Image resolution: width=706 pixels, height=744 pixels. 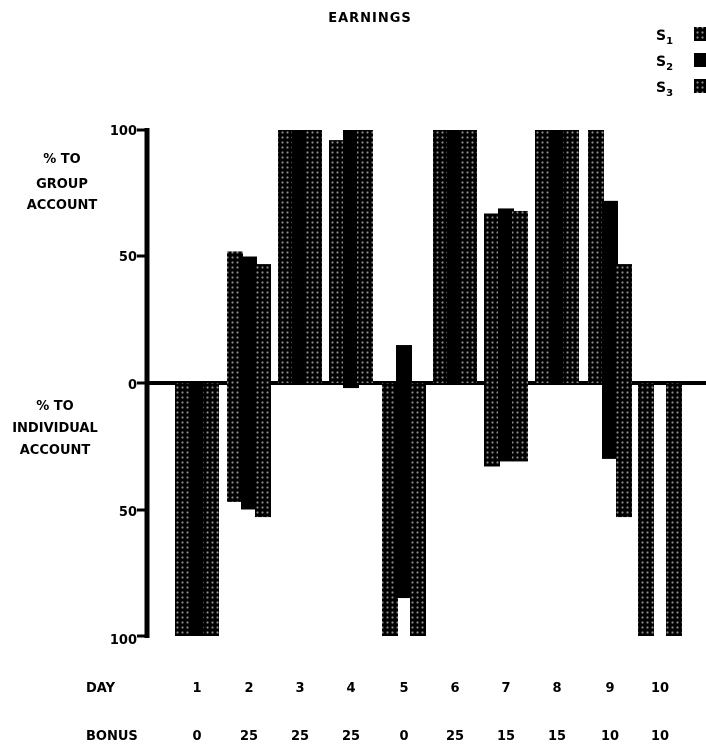 What do you see at coordinates (196, 736) in the screenshot?
I see `bonus-label-day-1: 0` at bounding box center [196, 736].